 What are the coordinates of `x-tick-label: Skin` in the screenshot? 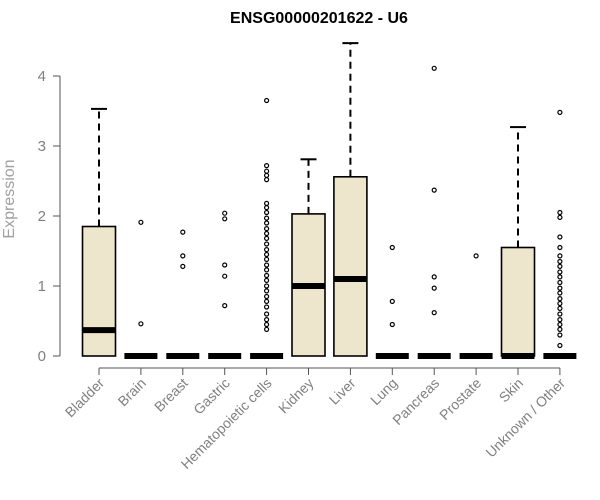 It's located at (511, 390).